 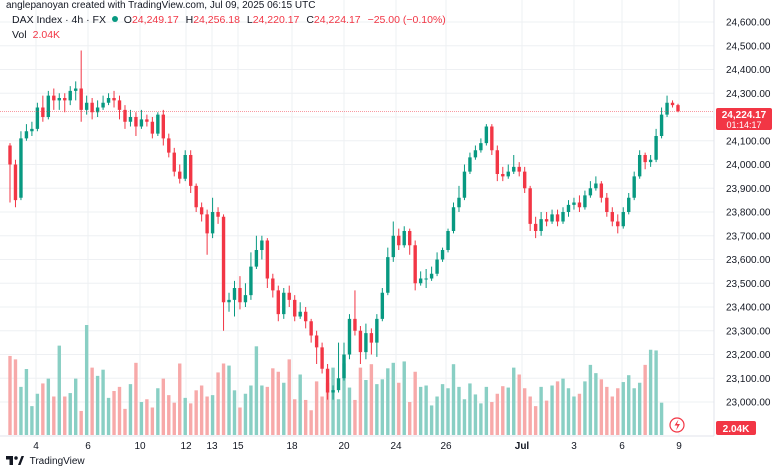 I want to click on volume-label: Vol, so click(x=19, y=35).